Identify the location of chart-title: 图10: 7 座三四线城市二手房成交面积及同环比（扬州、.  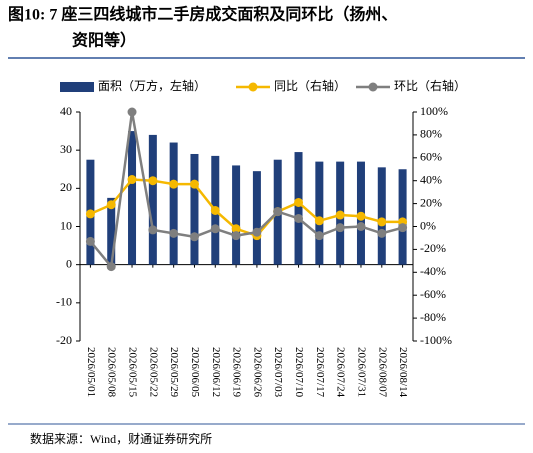
(202, 14).